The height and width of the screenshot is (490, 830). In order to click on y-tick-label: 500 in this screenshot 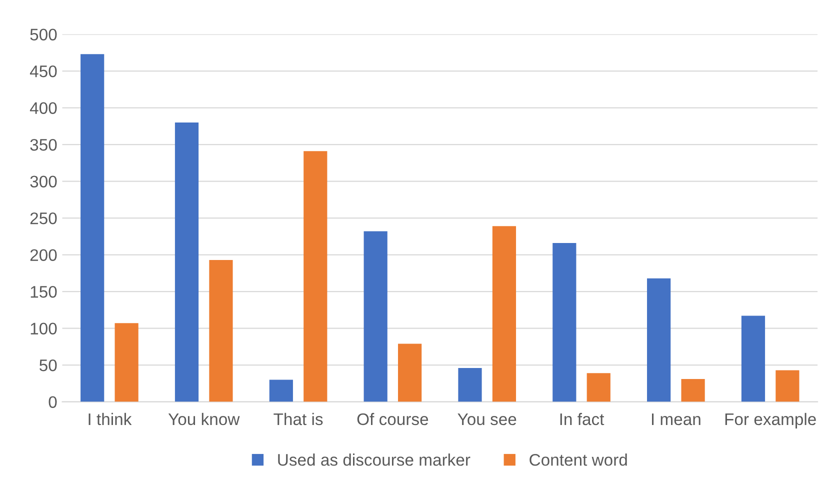, I will do `click(43, 34)`.